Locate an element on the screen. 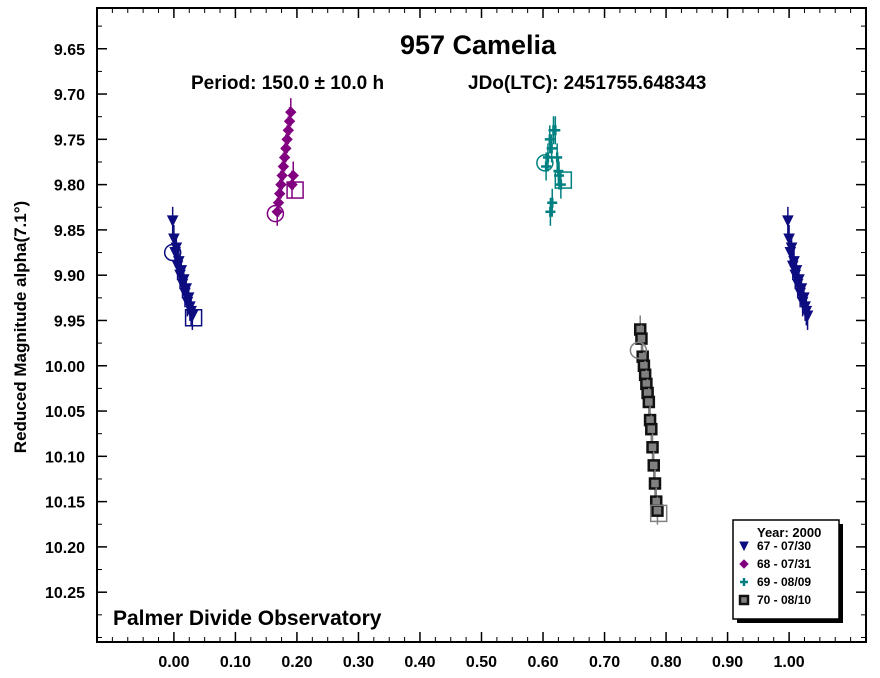 This screenshot has width=880, height=678. legend-entries: 67 - 07/30 68 - 07/31 69 - 08/09 70 - 08/10 is located at coordinates (774, 573).